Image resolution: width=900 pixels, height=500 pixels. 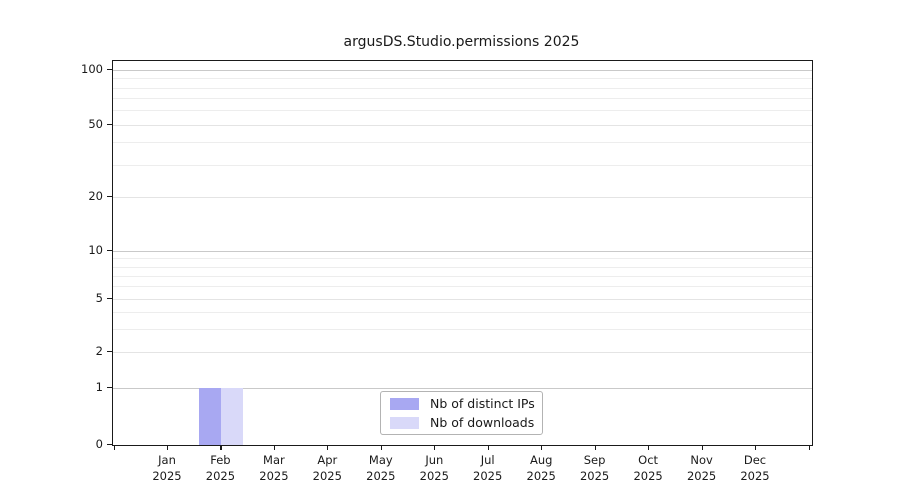 I want to click on y-tick-label: 1, so click(x=99, y=387).